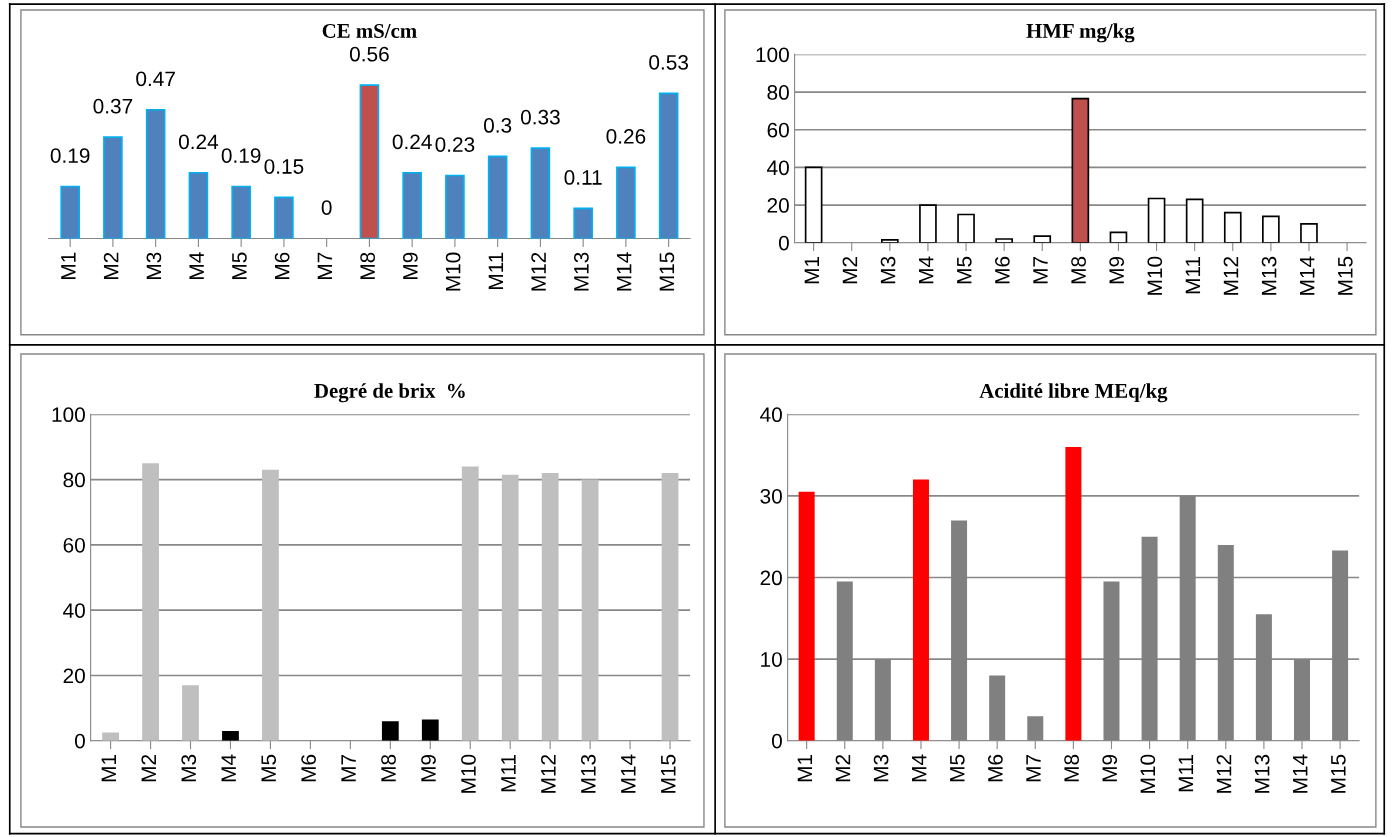  Describe the element at coordinates (326, 207) in the screenshot. I see `data-label: 0` at that location.